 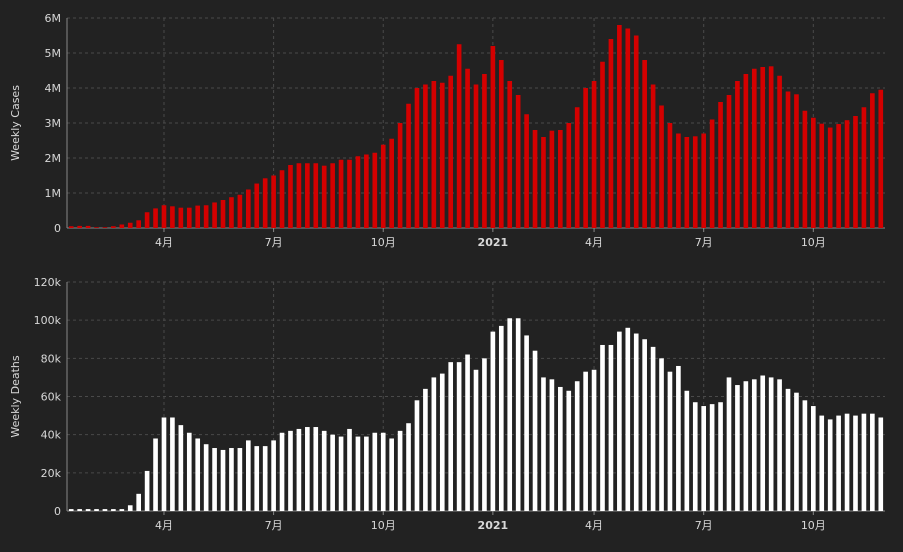 What do you see at coordinates (48, 282) in the screenshot?
I see `y-tick-label: 120k` at bounding box center [48, 282].